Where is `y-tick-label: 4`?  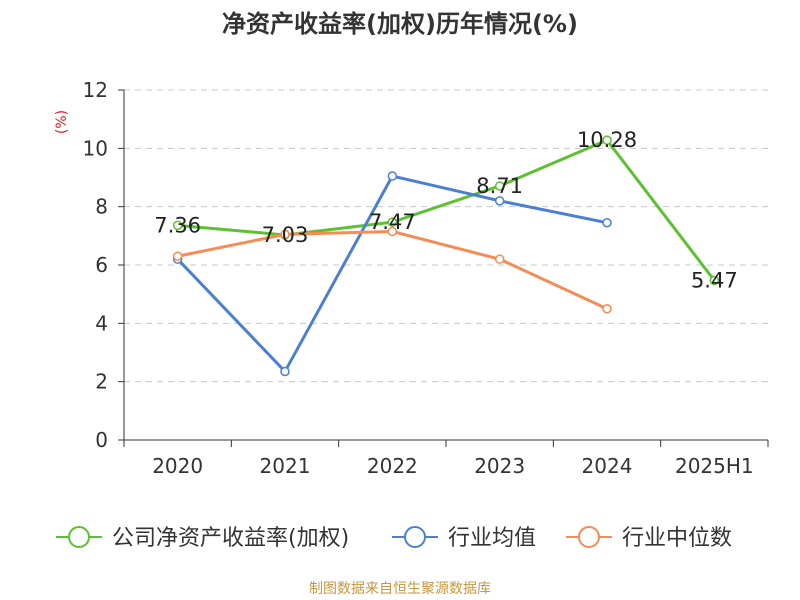
y-tick-label: 4 is located at coordinates (101, 323).